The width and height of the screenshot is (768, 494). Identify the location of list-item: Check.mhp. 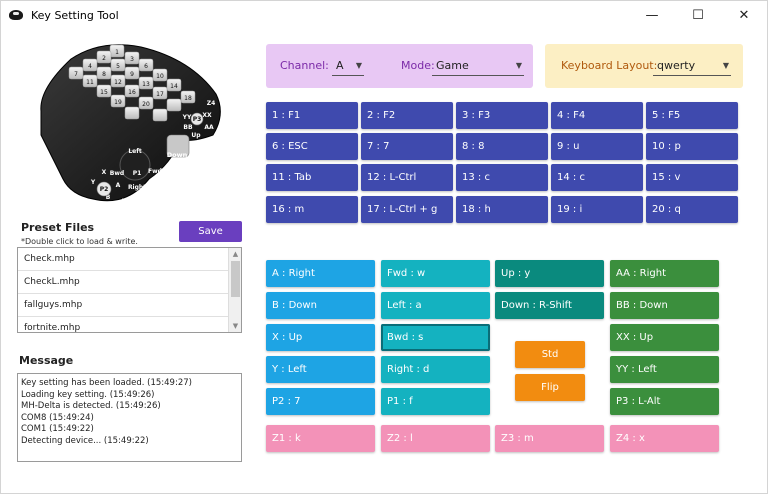
(129, 259).